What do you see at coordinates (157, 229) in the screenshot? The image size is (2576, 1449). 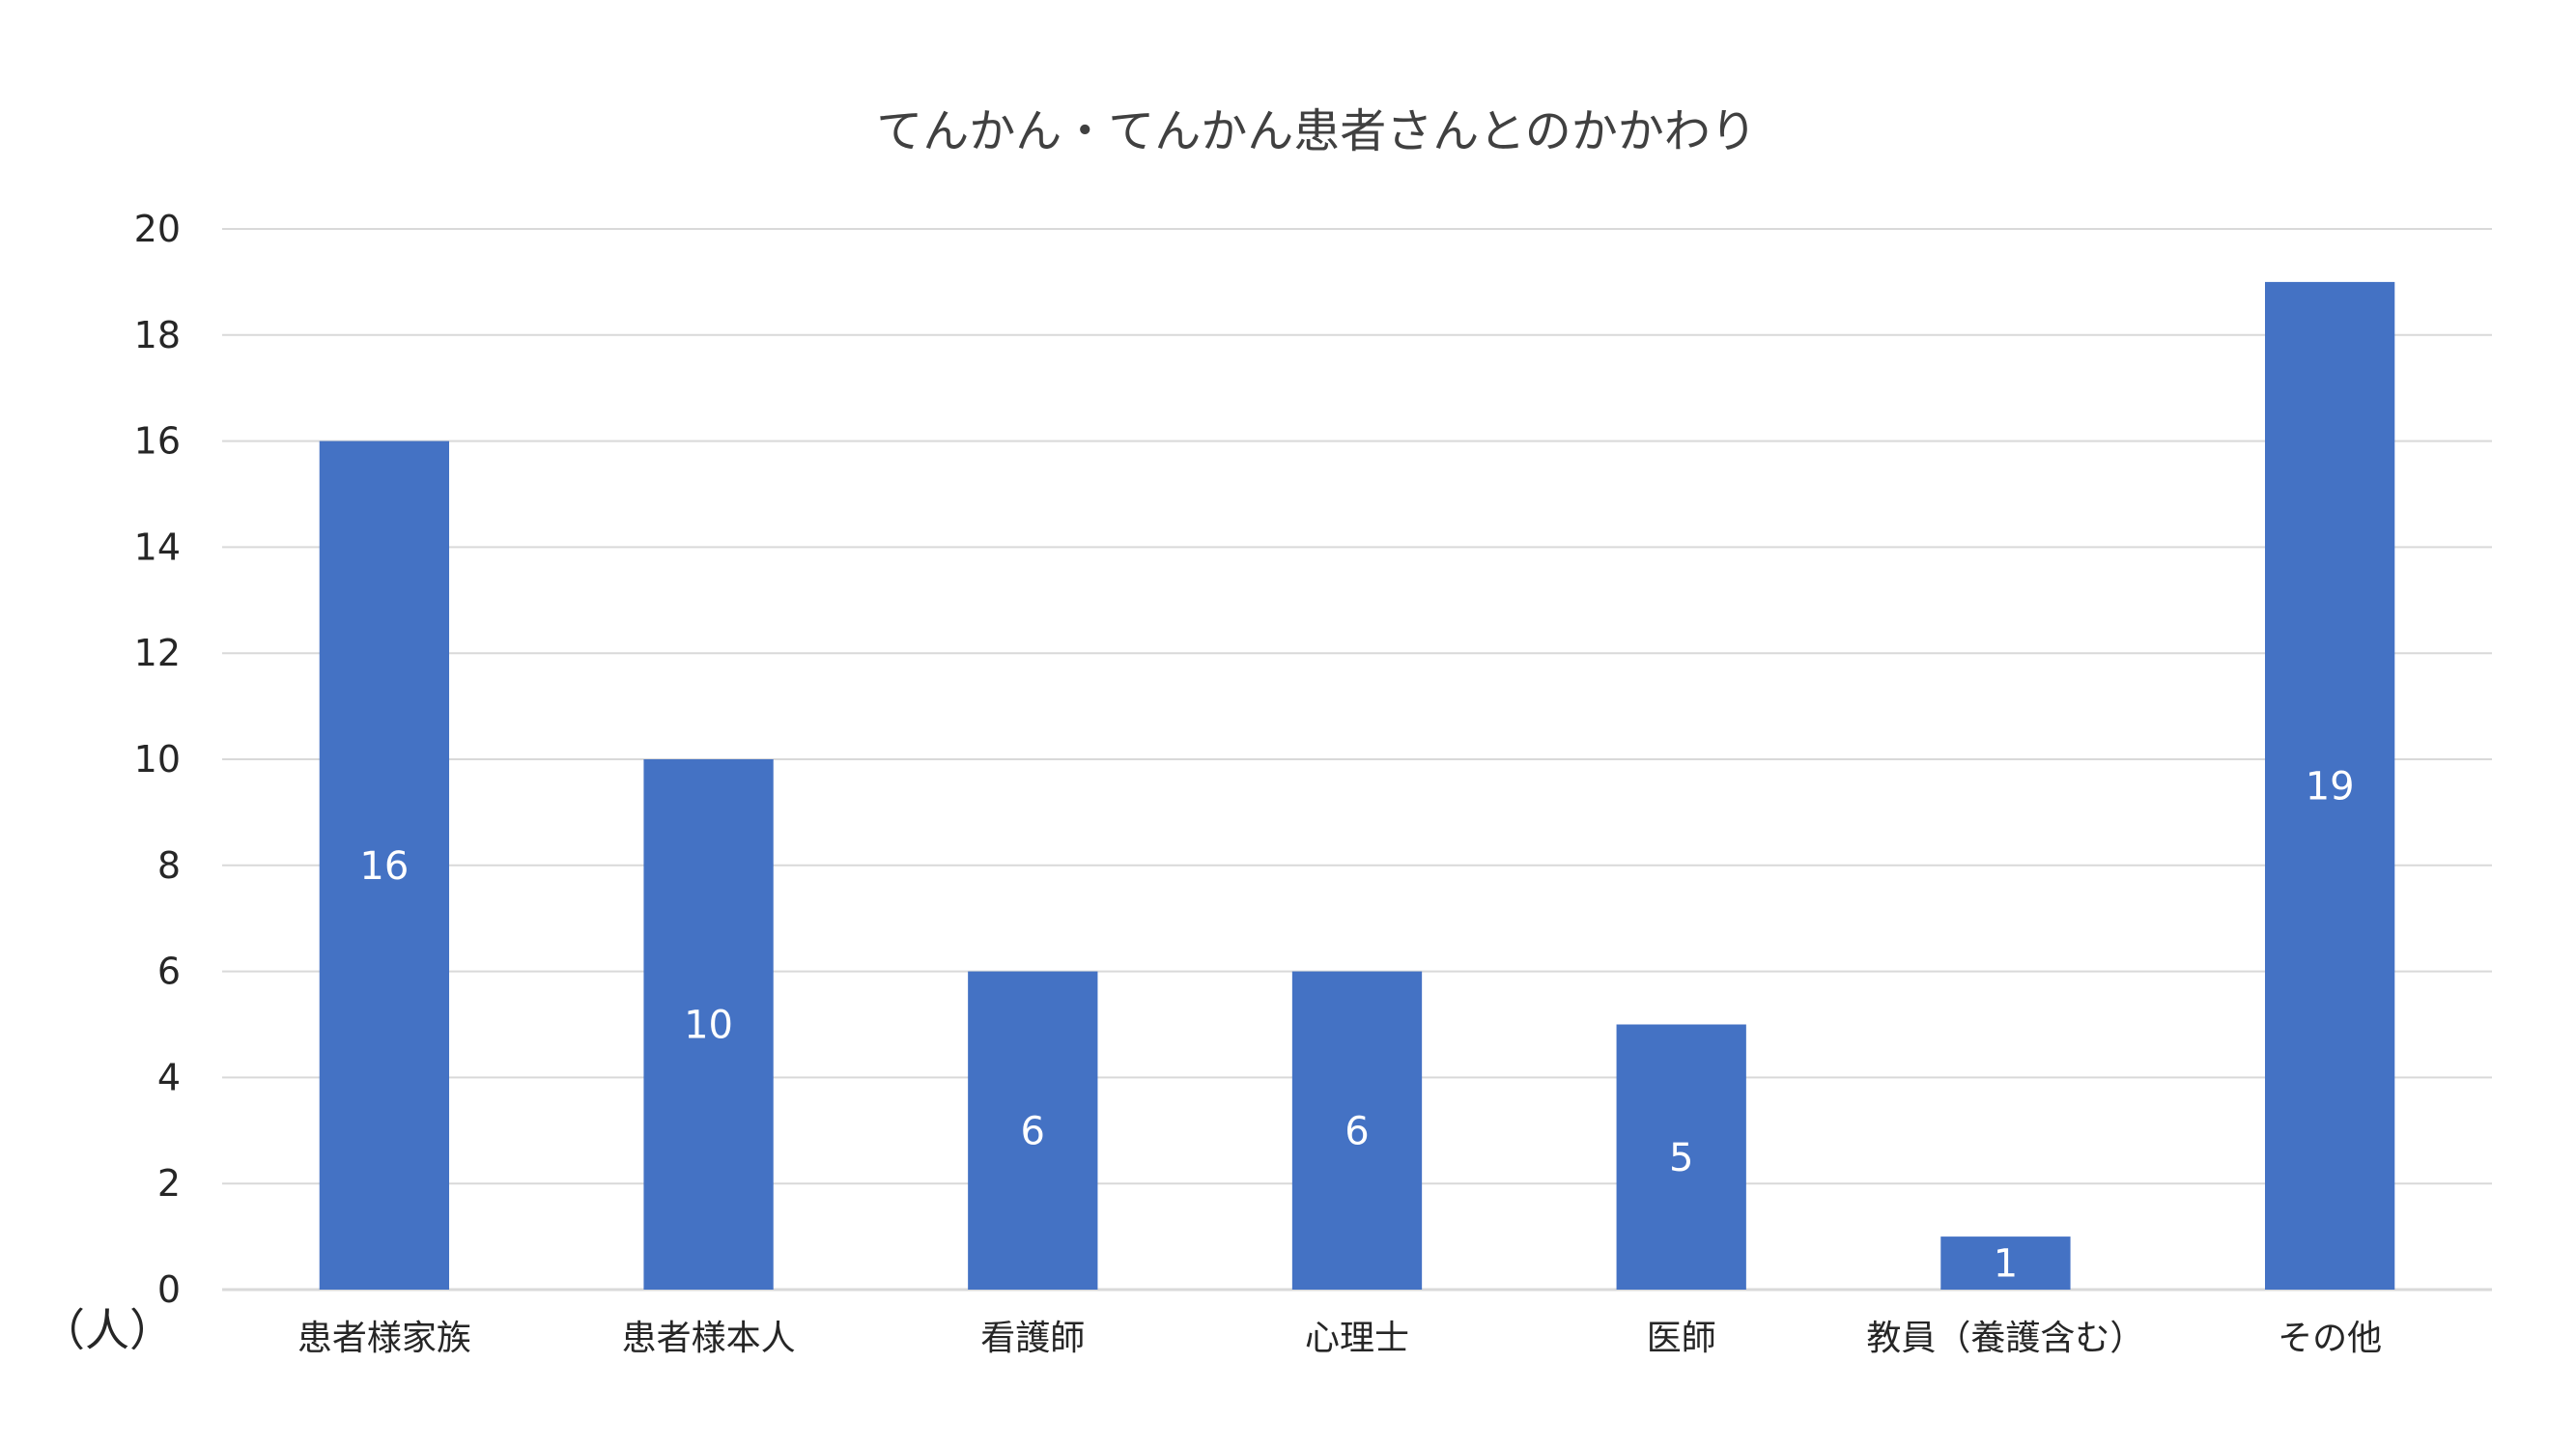 I see `y-tick-label: 20` at bounding box center [157, 229].